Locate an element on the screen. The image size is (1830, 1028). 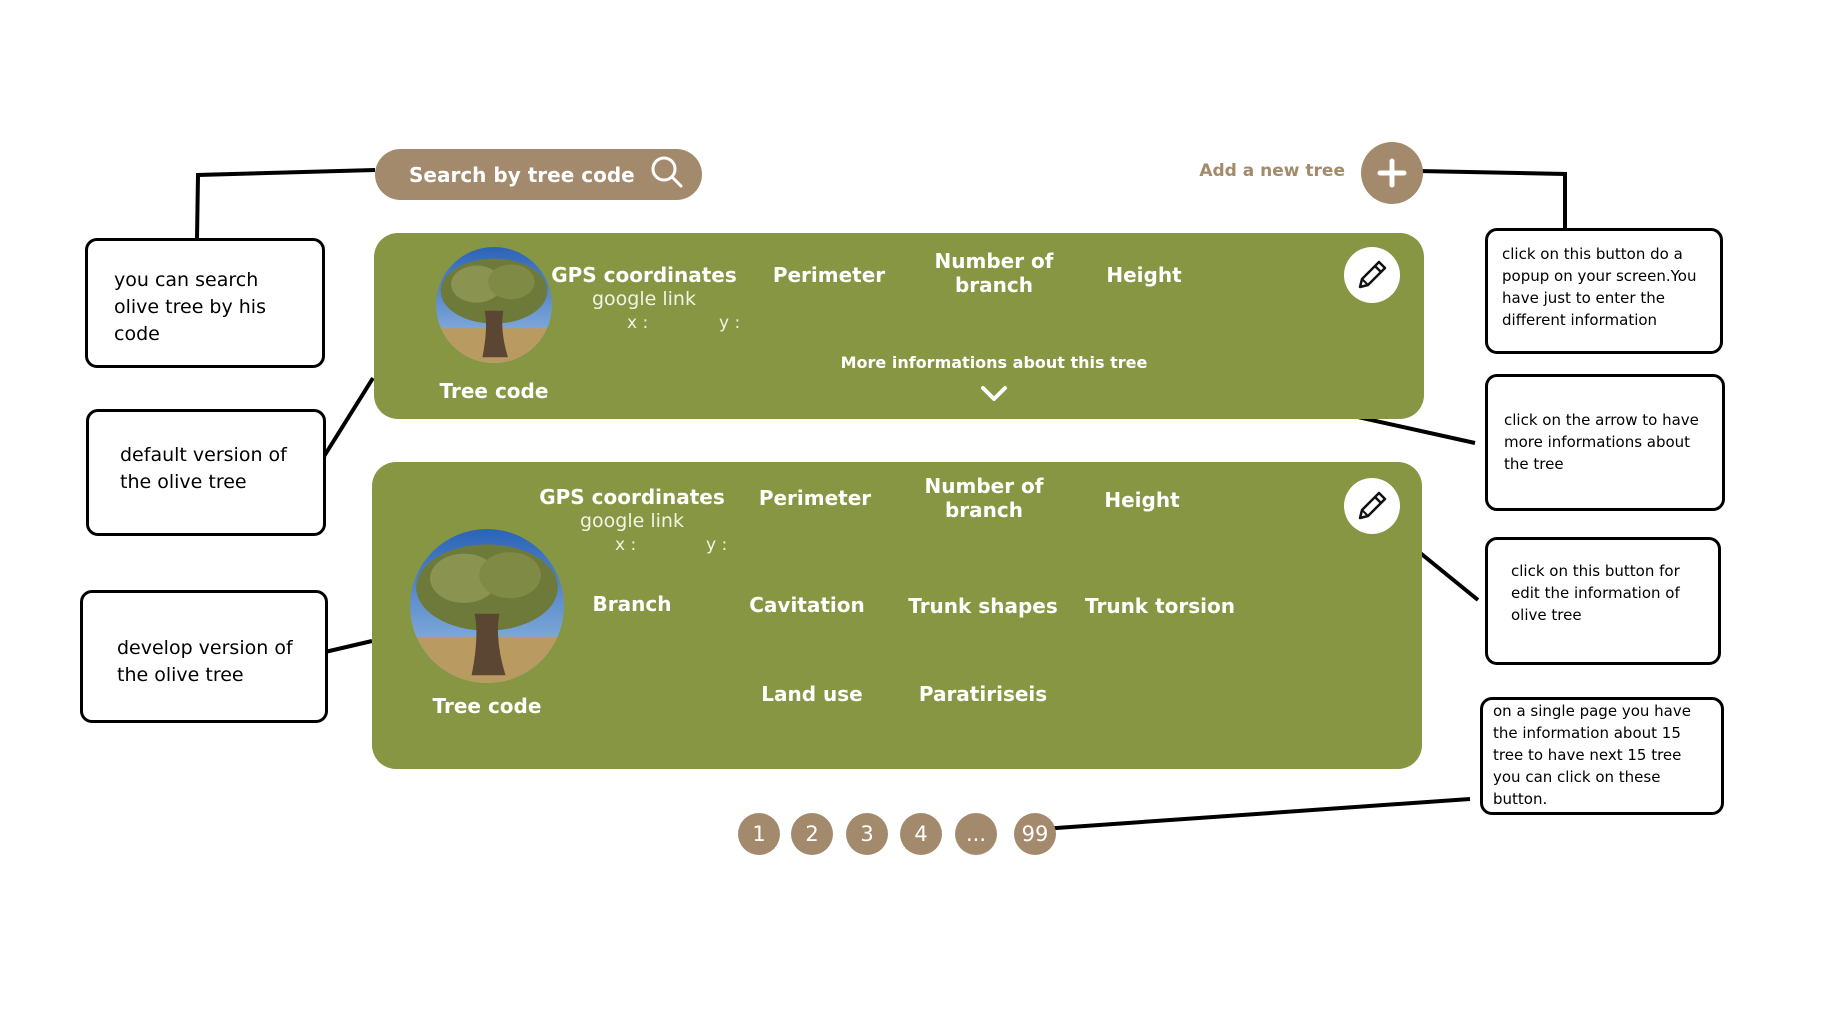
paratiriseis-label: Paratiriseis is located at coordinates (983, 694).